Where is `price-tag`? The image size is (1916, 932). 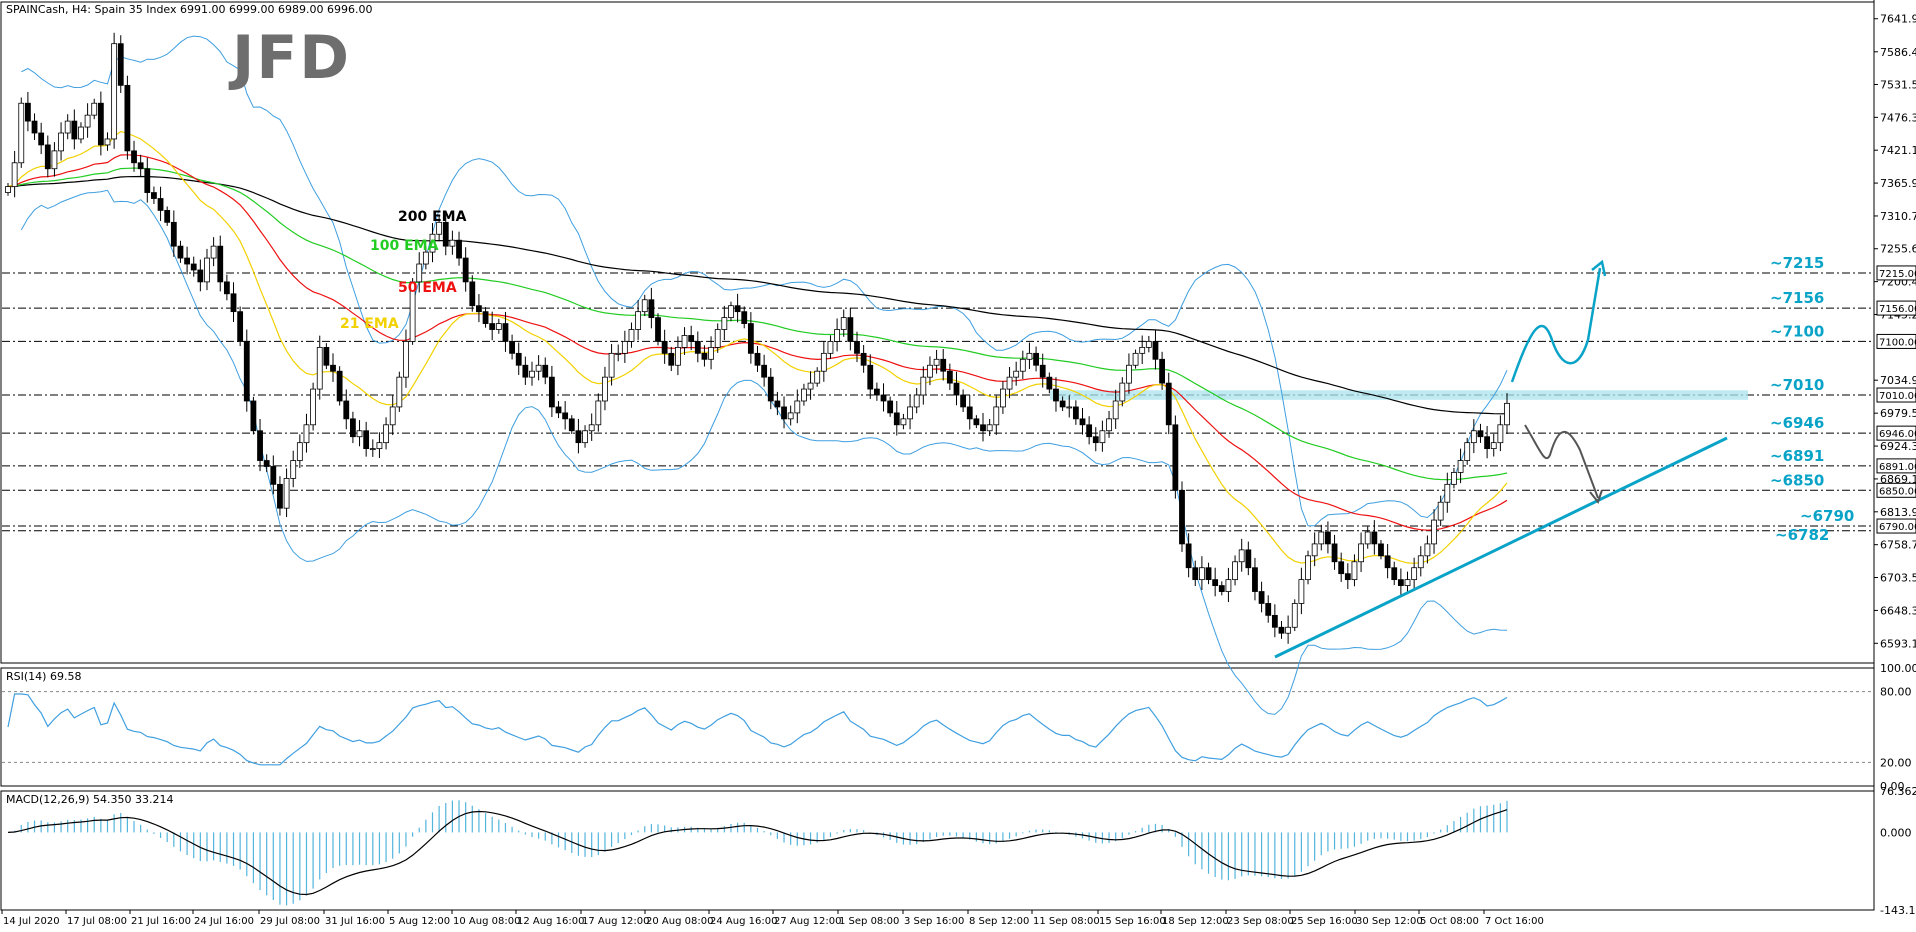 price-tag is located at coordinates (1896, 273).